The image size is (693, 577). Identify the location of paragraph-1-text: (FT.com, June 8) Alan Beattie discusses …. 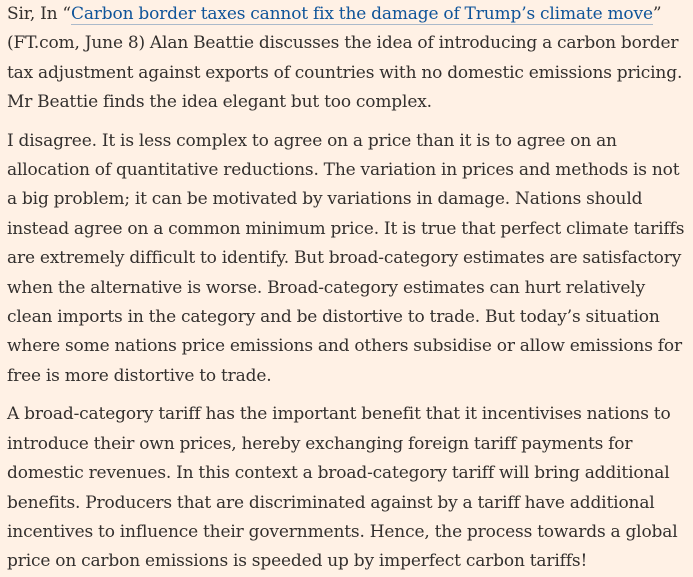
(345, 73).